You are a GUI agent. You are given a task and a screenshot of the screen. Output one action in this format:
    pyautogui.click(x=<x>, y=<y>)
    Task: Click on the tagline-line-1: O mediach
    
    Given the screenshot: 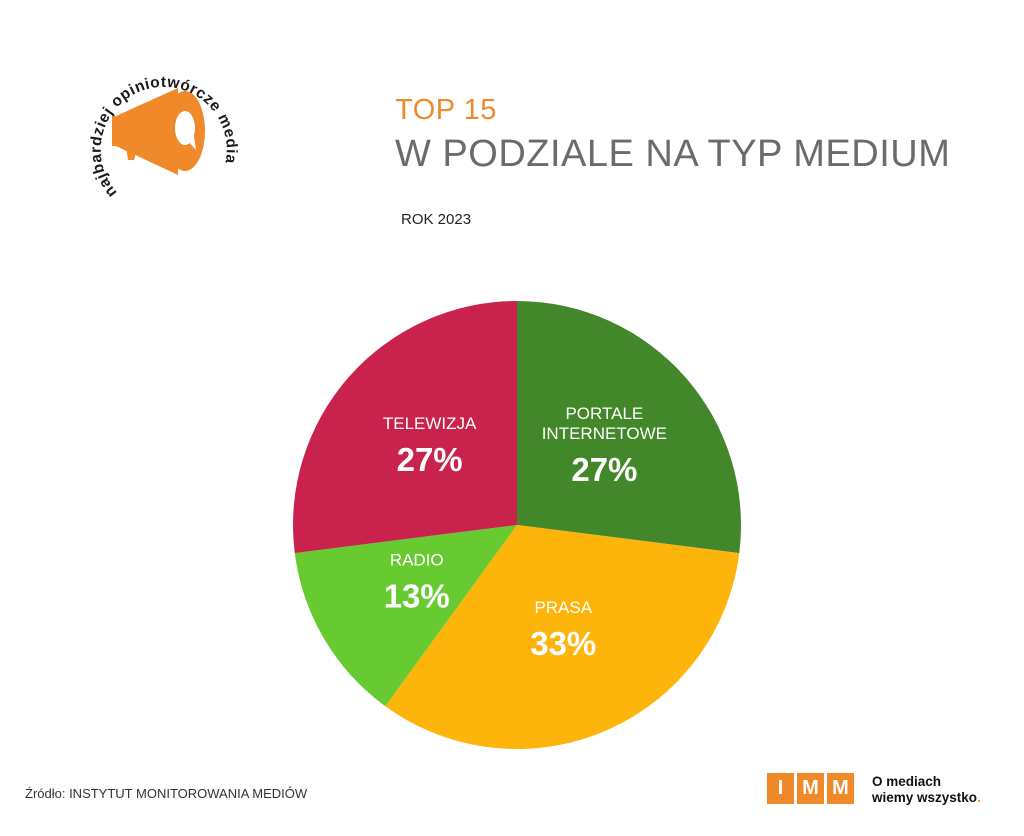 What is the action you would take?
    pyautogui.click(x=907, y=781)
    